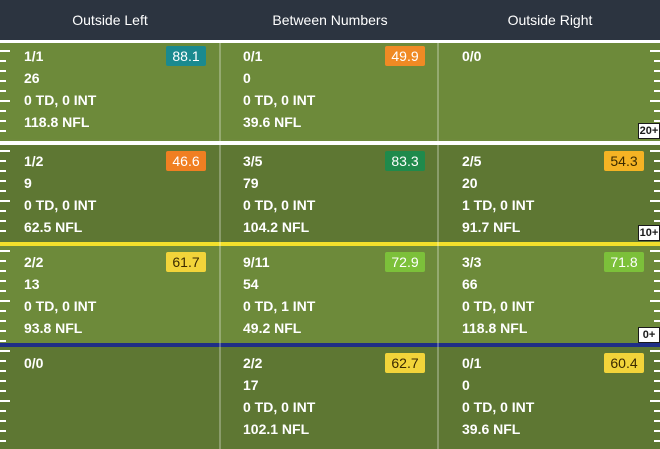 Image resolution: width=660 pixels, height=449 pixels. I want to click on zone-cell: 0/1 0 0 TD, 0 INT 39.6 NFL 49.9, so click(329, 89).